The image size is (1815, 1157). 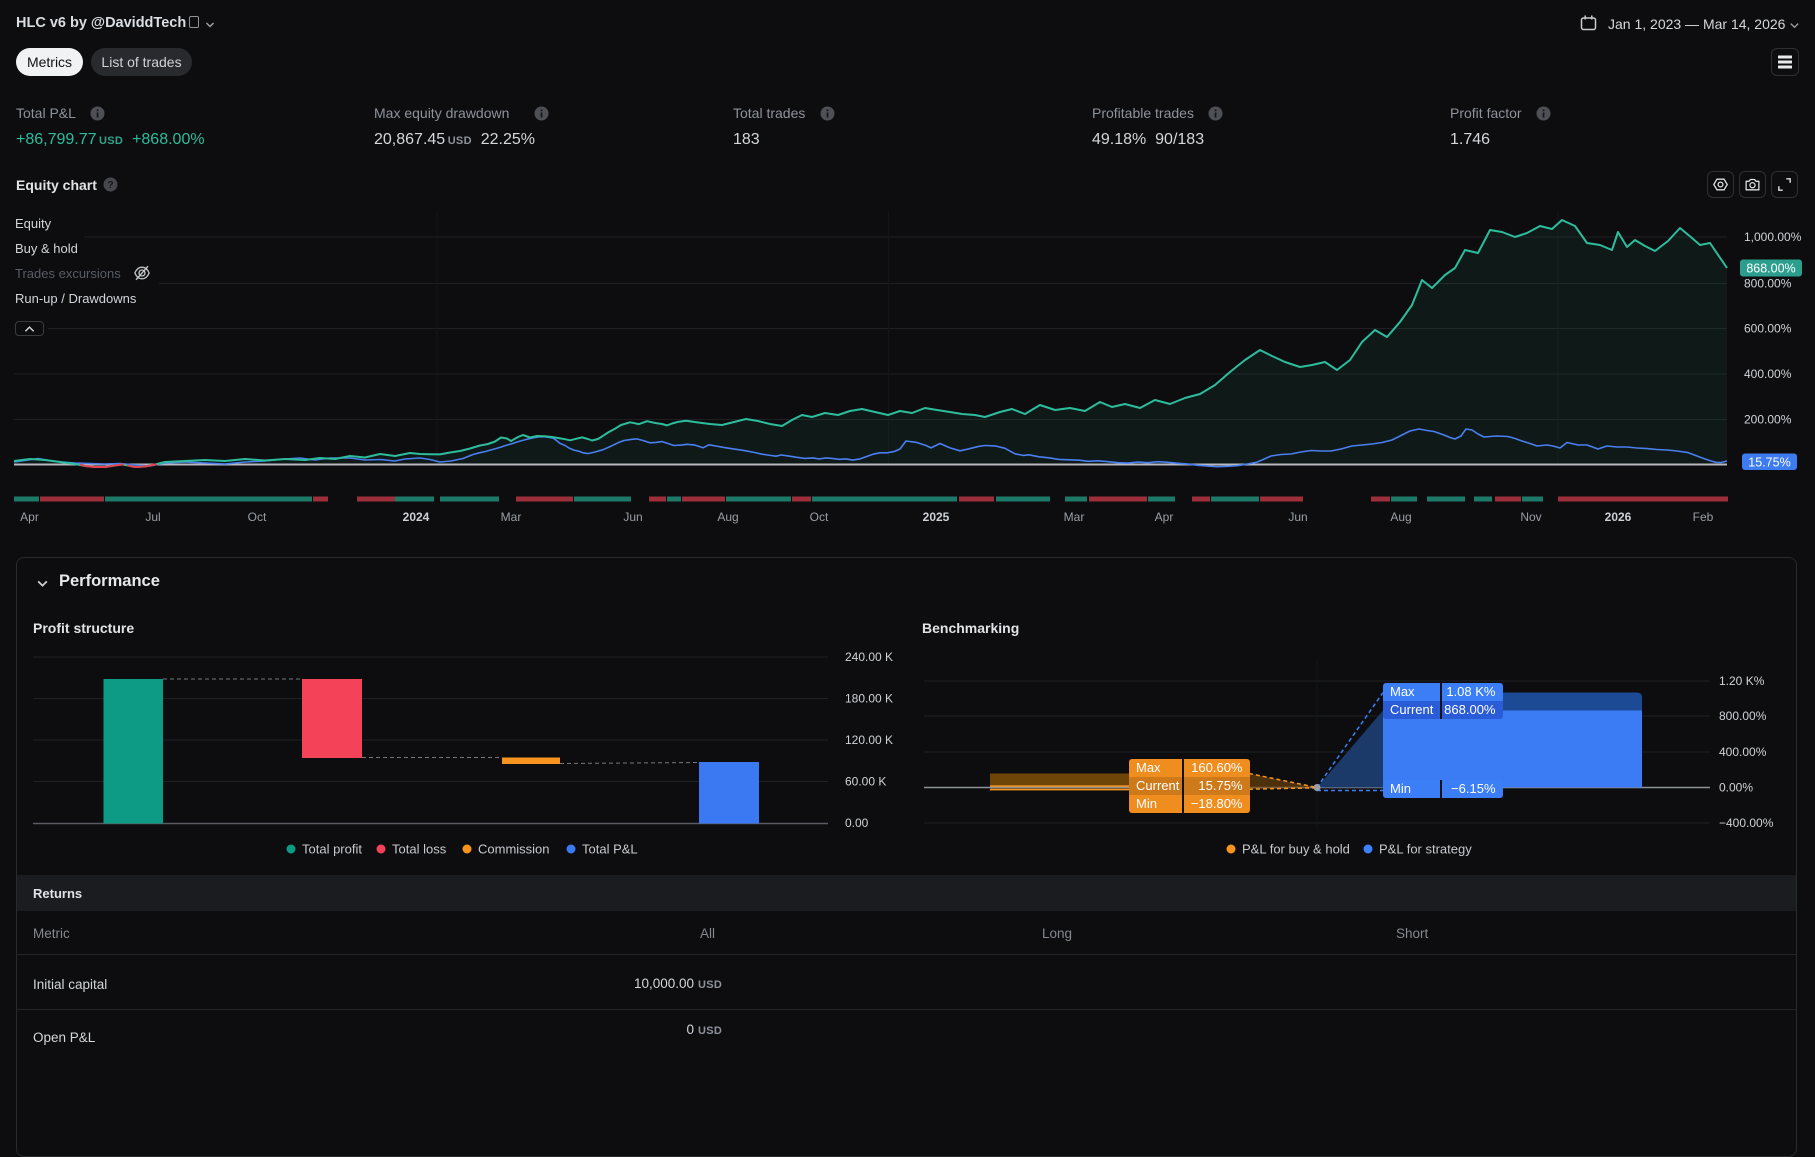 What do you see at coordinates (869, 699) in the screenshot?
I see `svg-text: 180.00 K` at bounding box center [869, 699].